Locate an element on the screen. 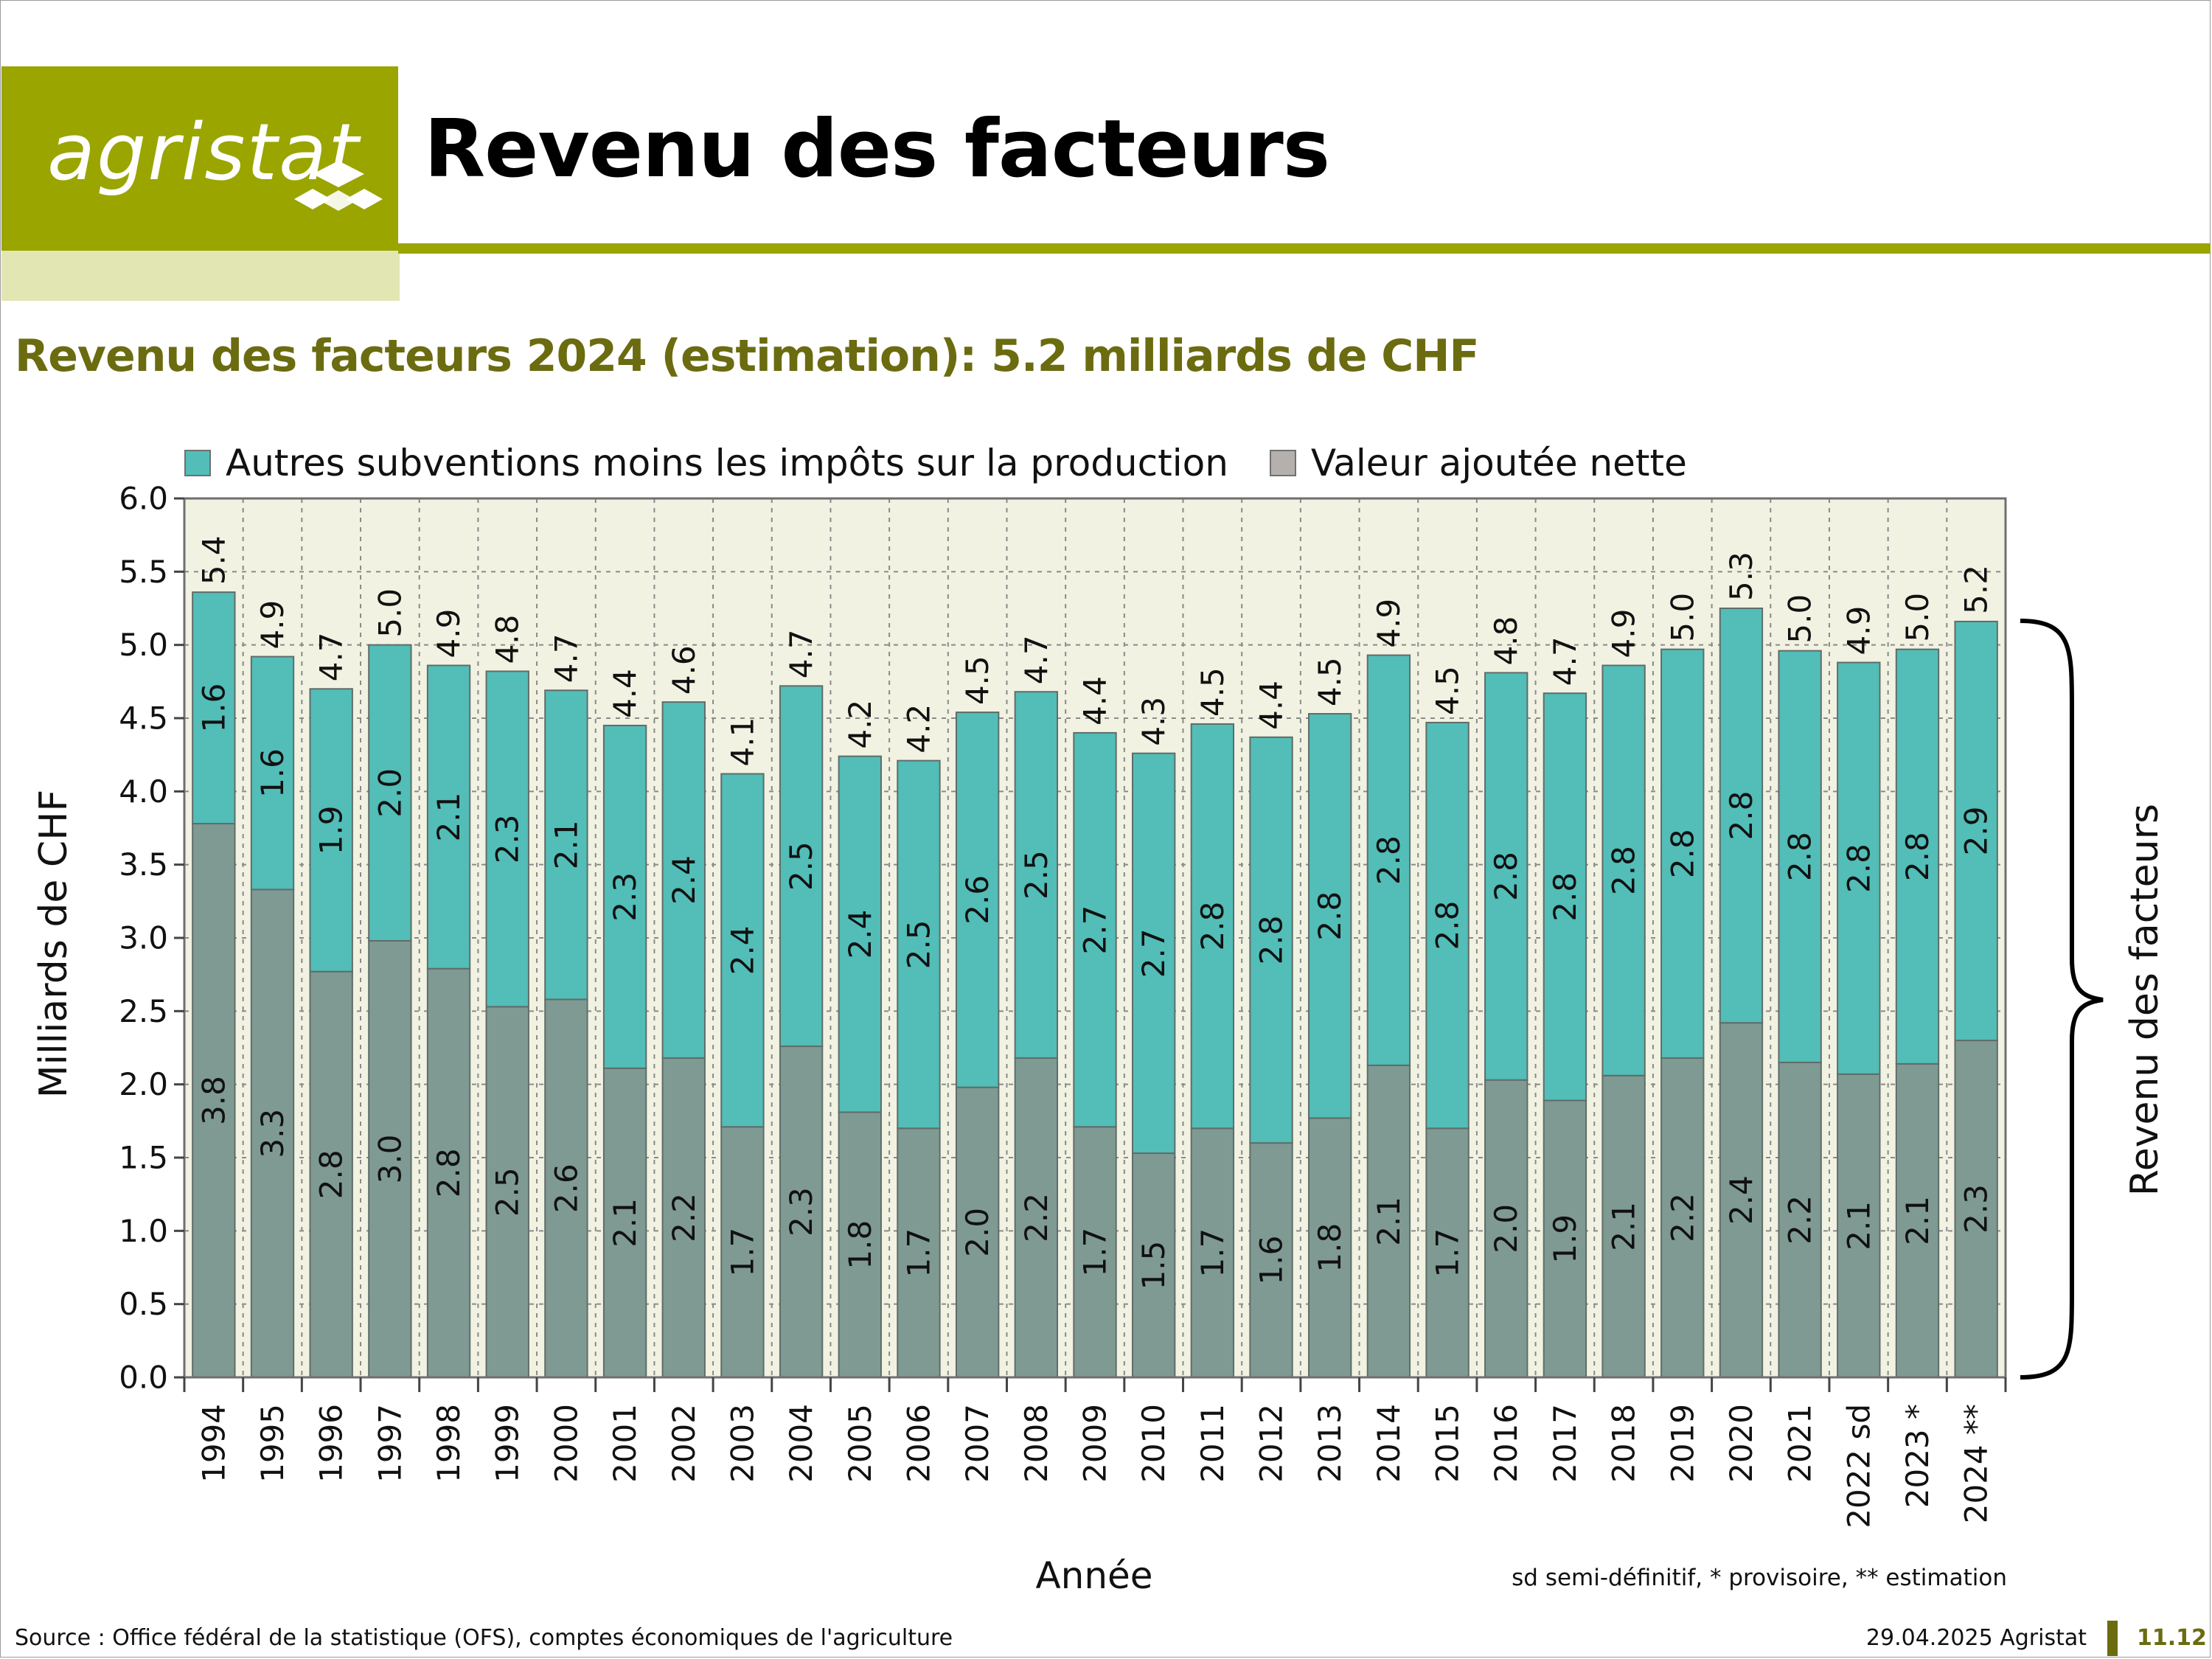 This screenshot has height=1659, width=2212. data-label-other-subsidies: 2.1 is located at coordinates (566, 844).